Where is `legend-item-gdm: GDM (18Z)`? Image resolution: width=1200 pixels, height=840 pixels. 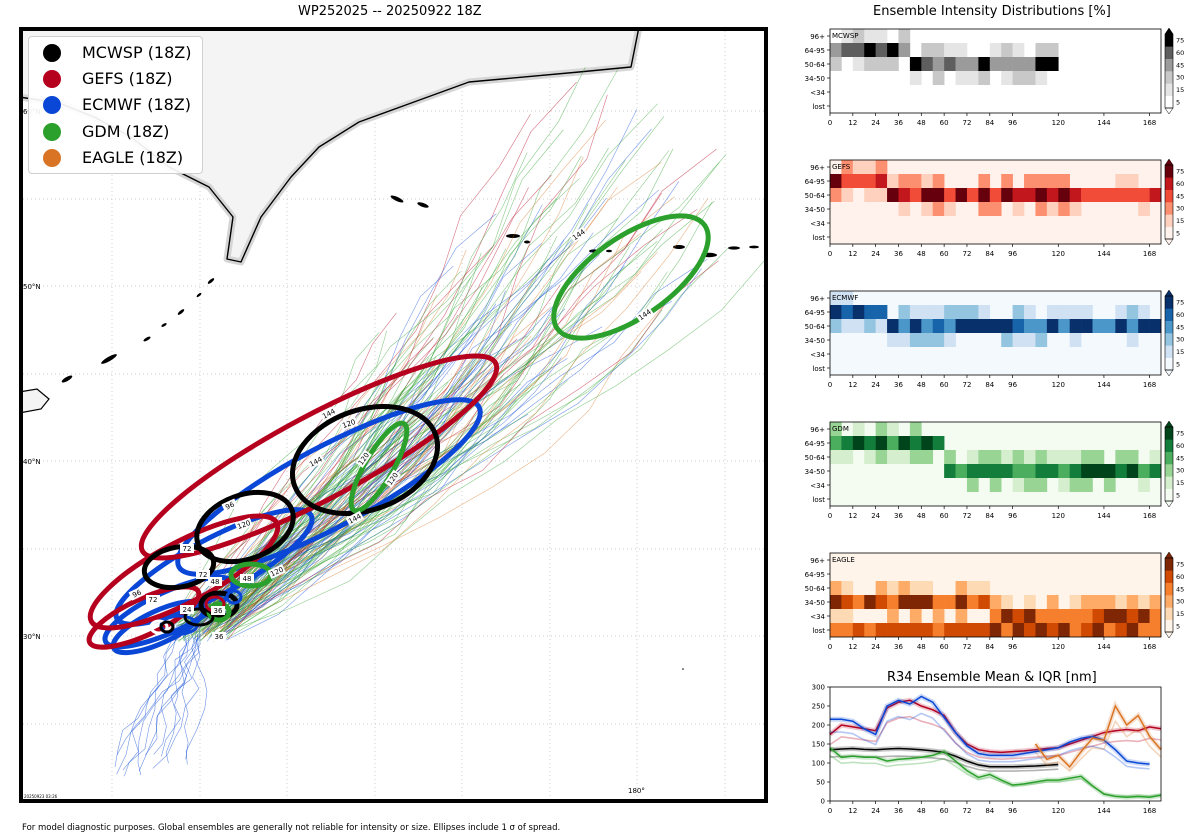
legend-item-gdm: GDM (18Z) is located at coordinates (115, 132).